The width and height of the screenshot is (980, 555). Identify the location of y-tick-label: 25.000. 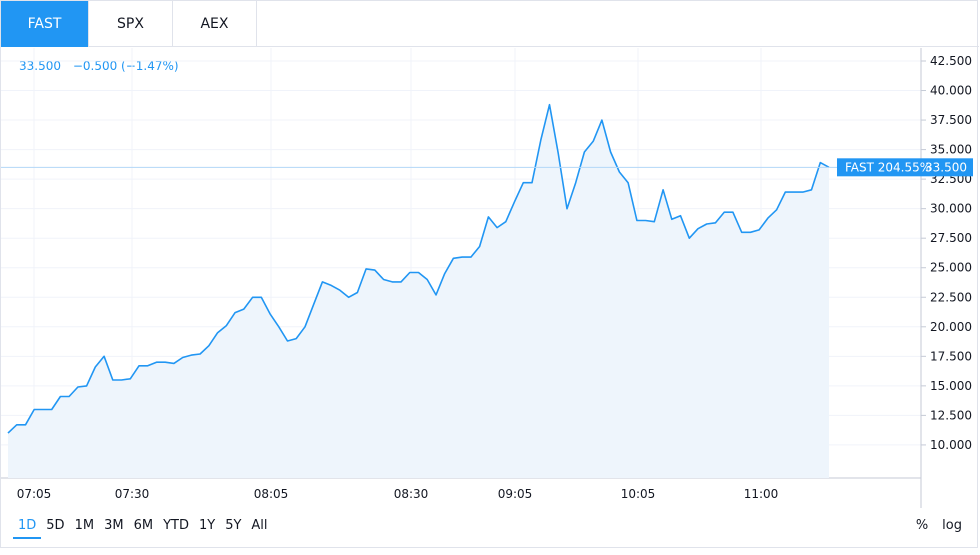
(951, 268).